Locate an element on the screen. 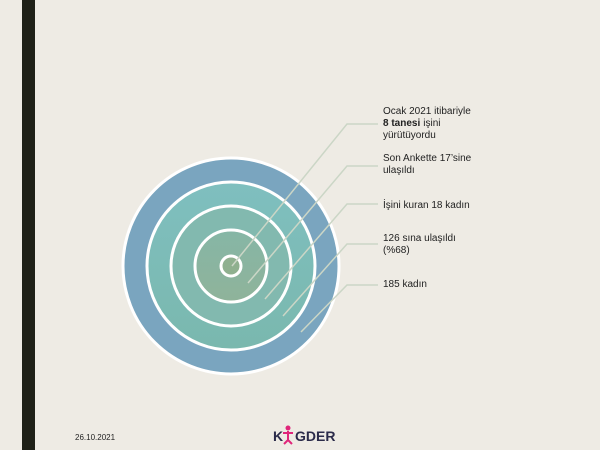 This screenshot has height=450, width=600. side-bar is located at coordinates (28, 225).